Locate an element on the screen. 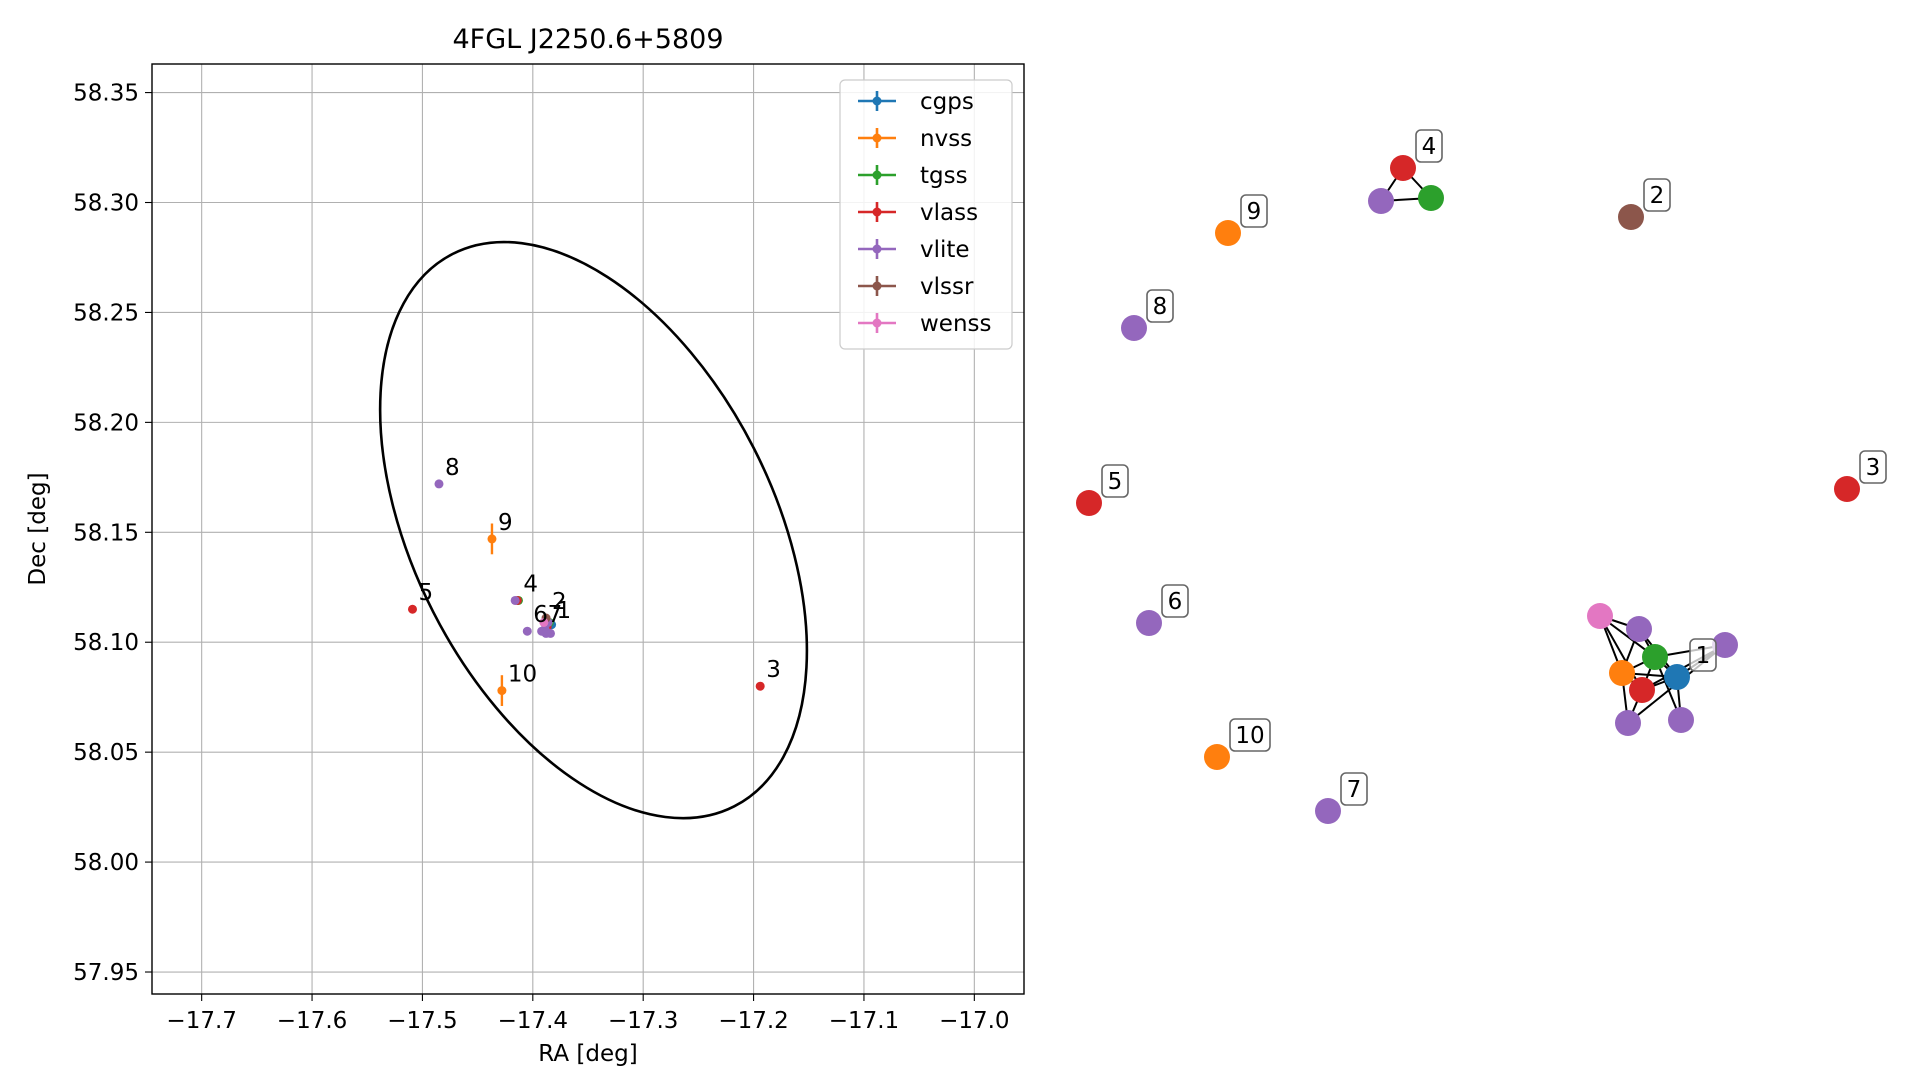 The width and height of the screenshot is (1919, 1080). node-label: 10 is located at coordinates (1249, 736).